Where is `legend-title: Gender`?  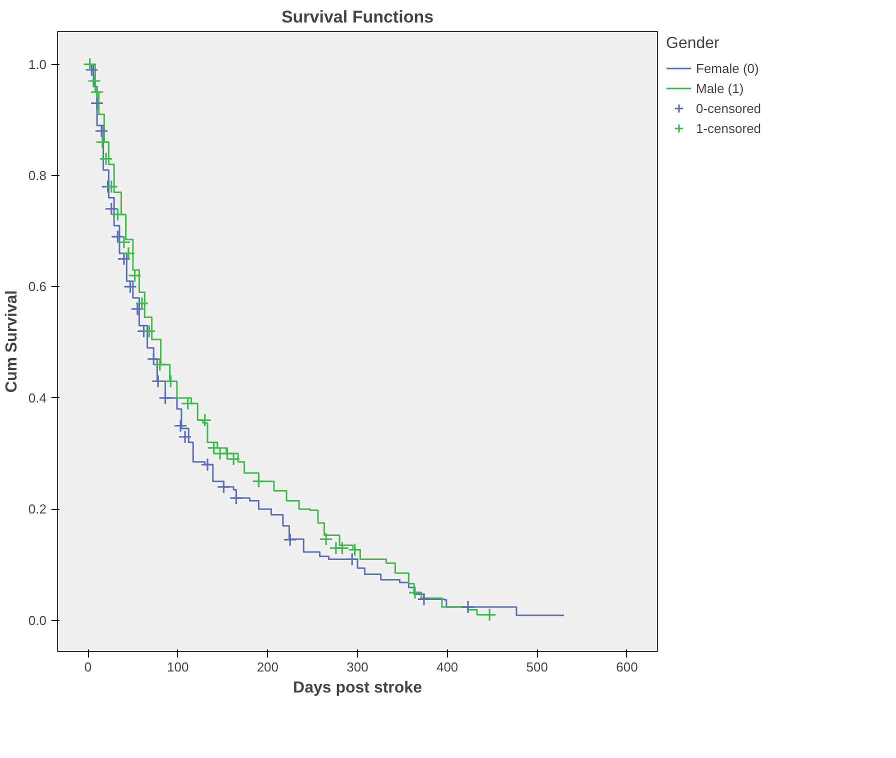
legend-title: Gender is located at coordinates (693, 44).